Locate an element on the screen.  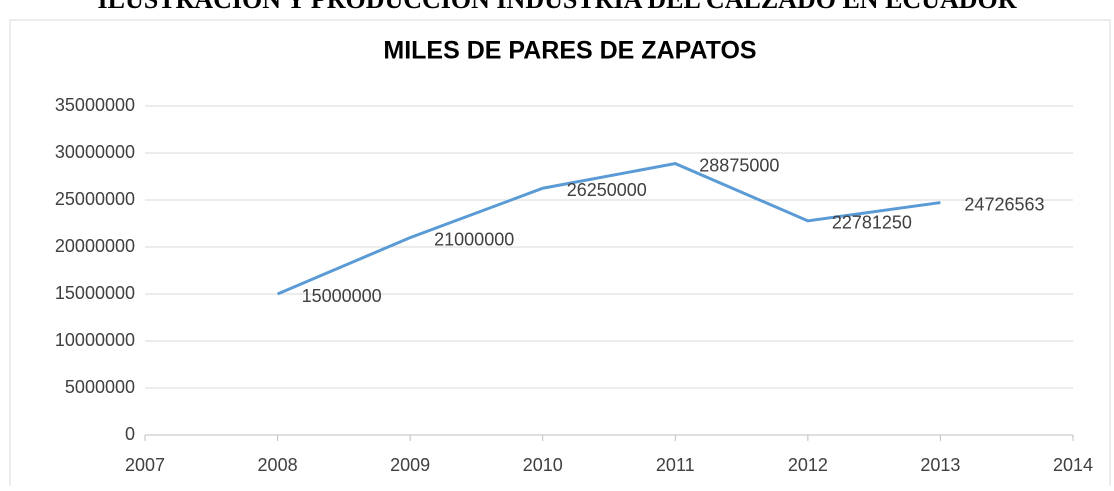
y-tick-label: 30000000 is located at coordinates (95, 152).